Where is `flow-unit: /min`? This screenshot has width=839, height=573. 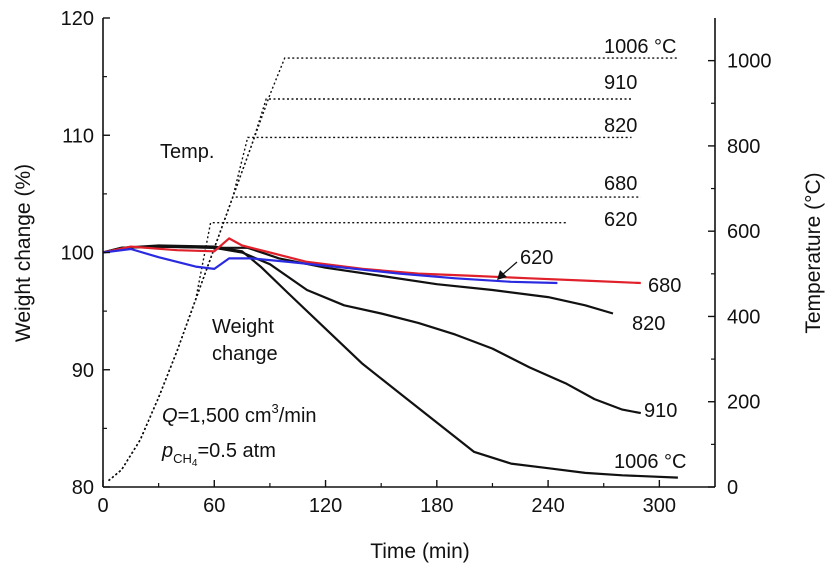
flow-unit: /min is located at coordinates (298, 416).